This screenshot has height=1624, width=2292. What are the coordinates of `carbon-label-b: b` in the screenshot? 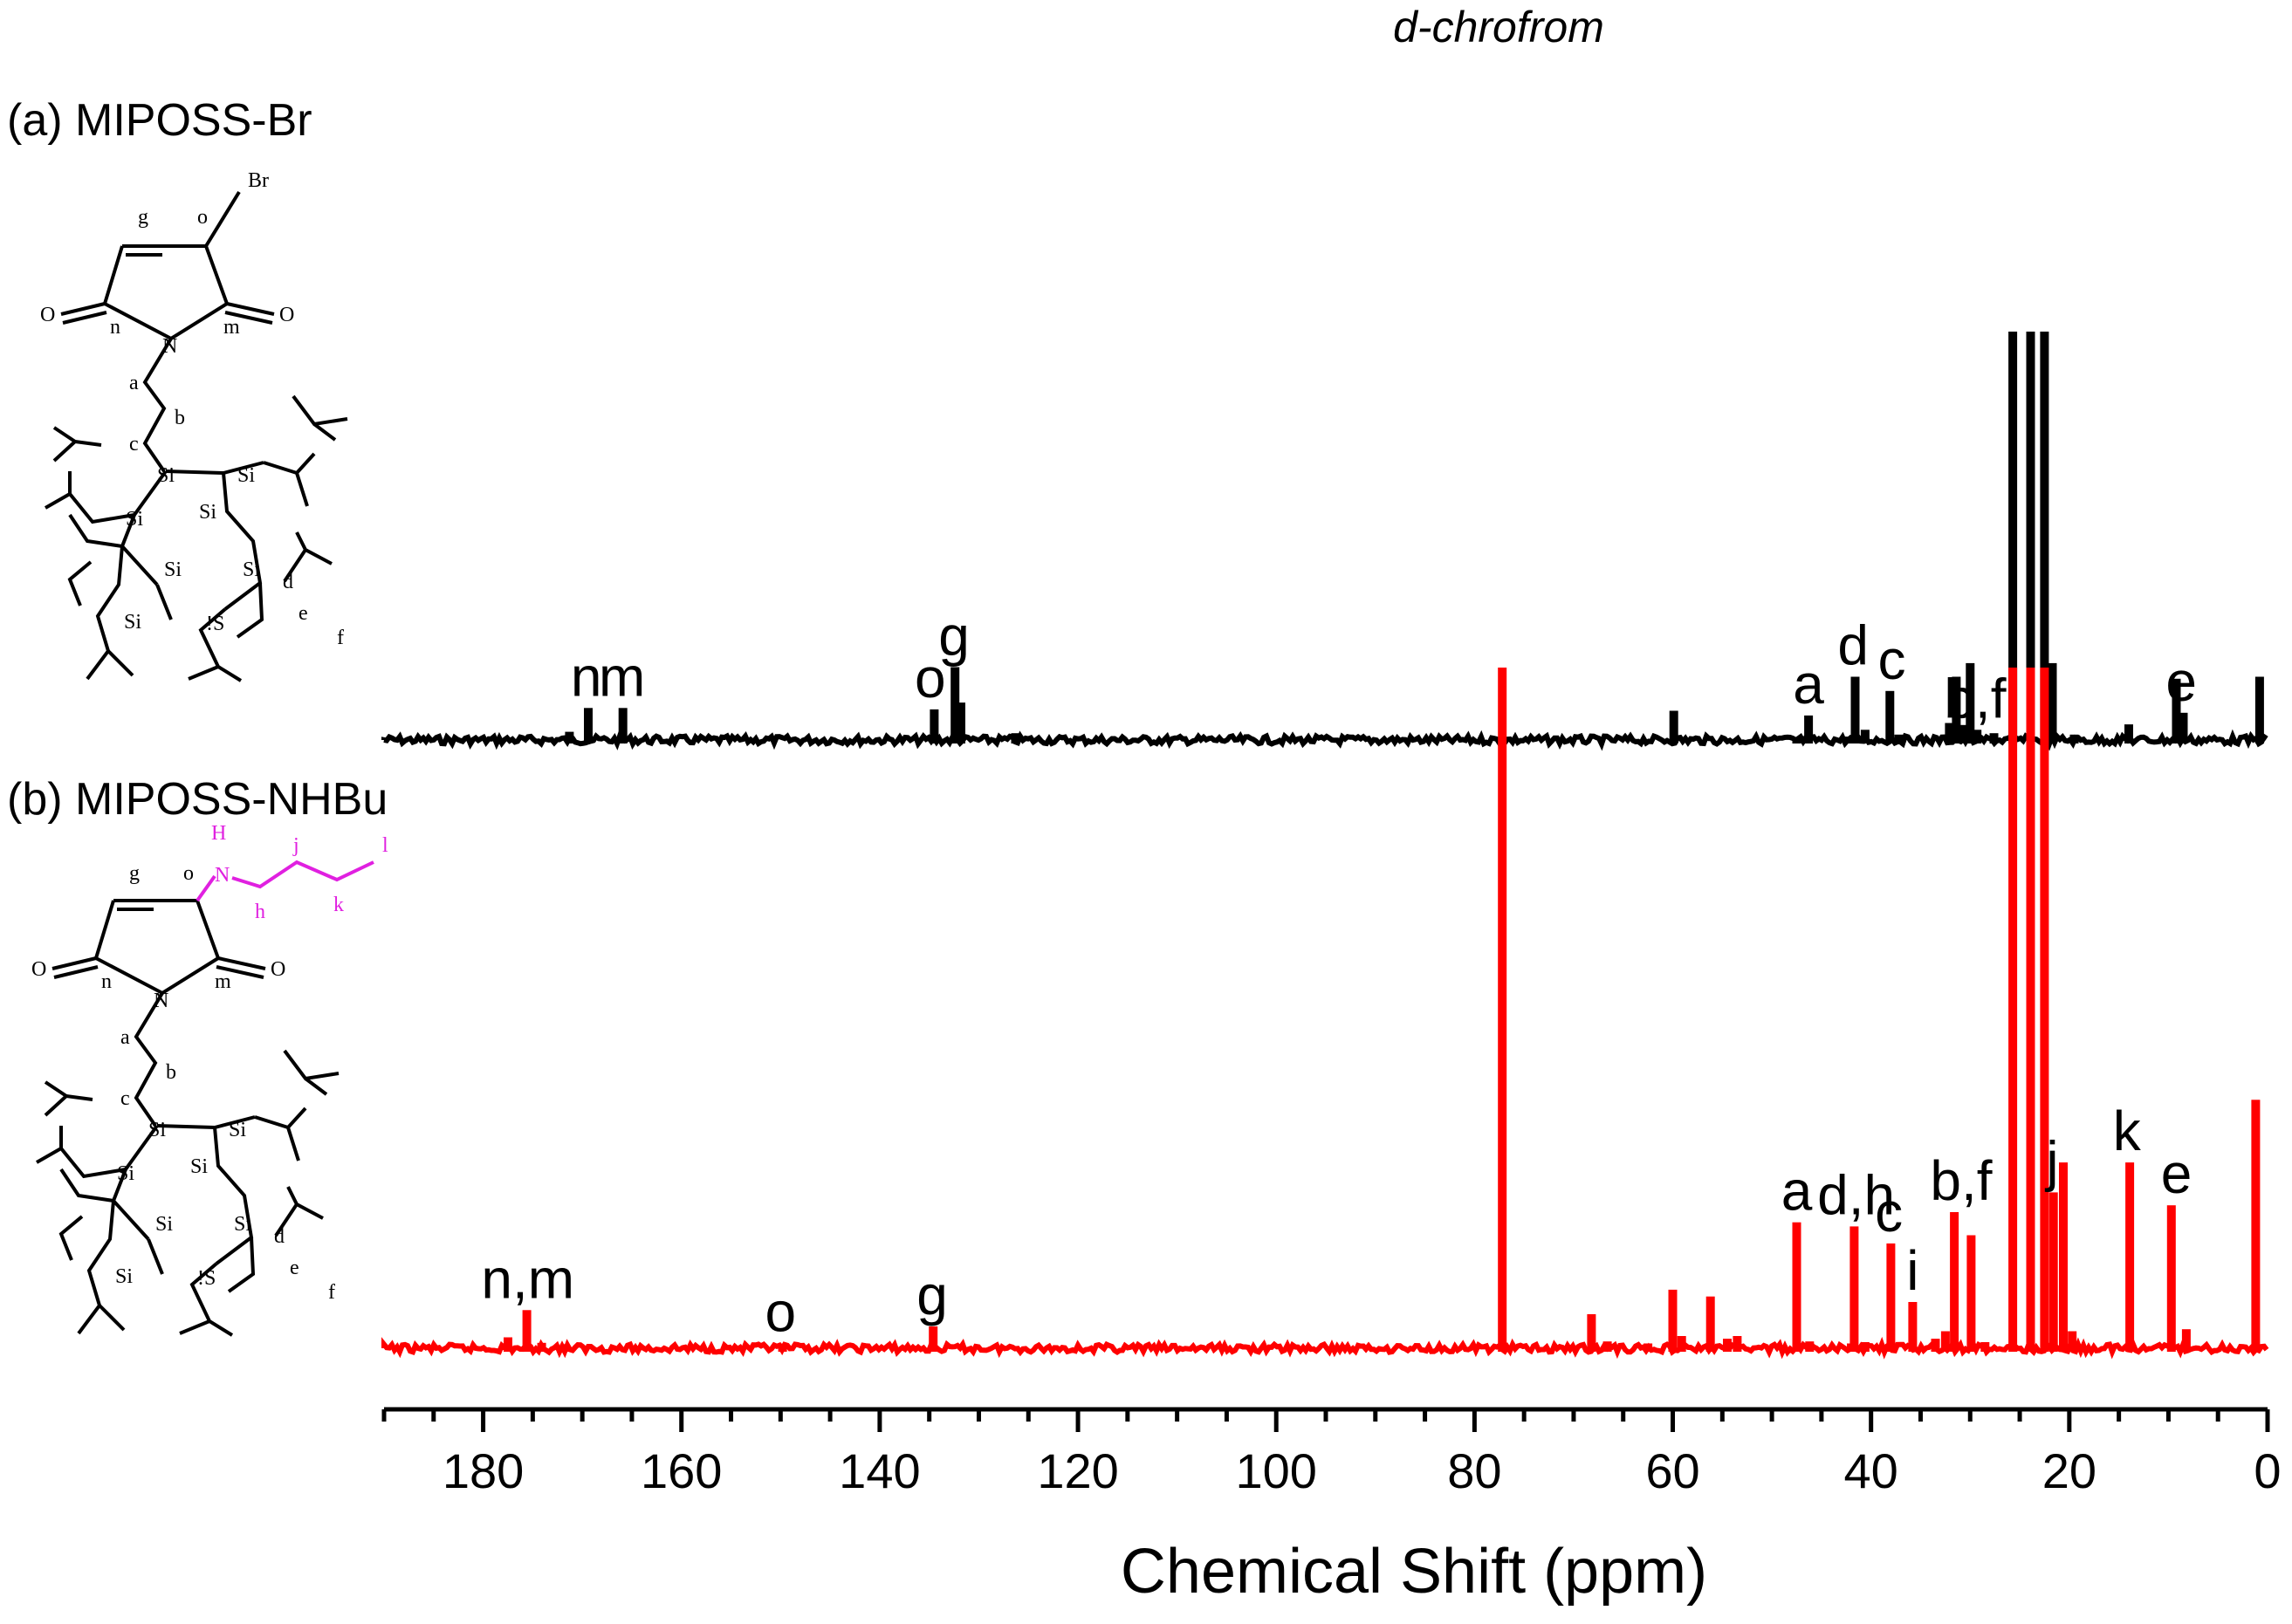 It's located at (180, 418).